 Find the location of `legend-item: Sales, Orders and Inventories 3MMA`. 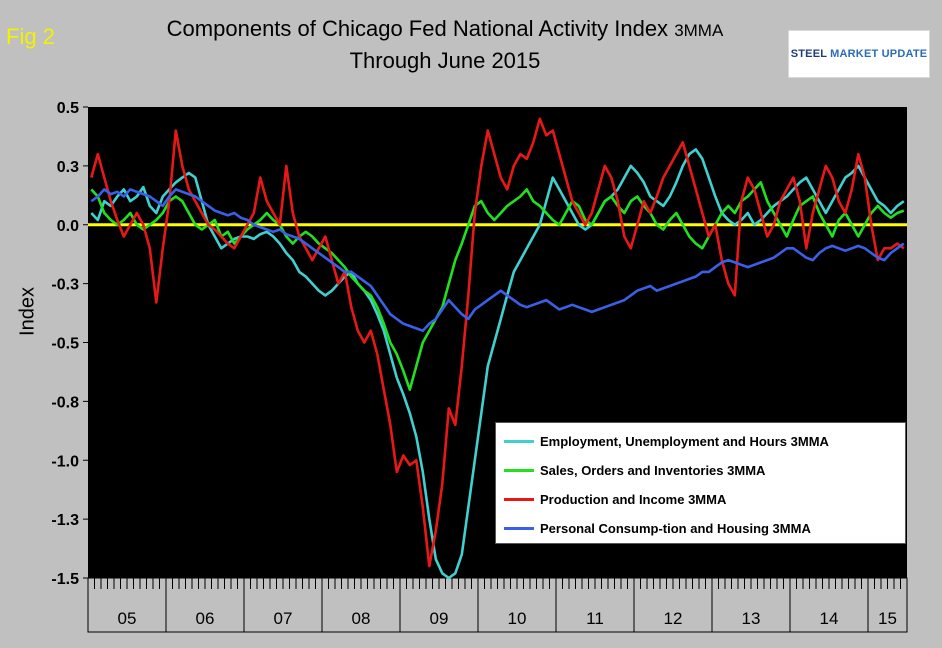

legend-item: Sales, Orders and Inventories 3MMA is located at coordinates (634, 470).